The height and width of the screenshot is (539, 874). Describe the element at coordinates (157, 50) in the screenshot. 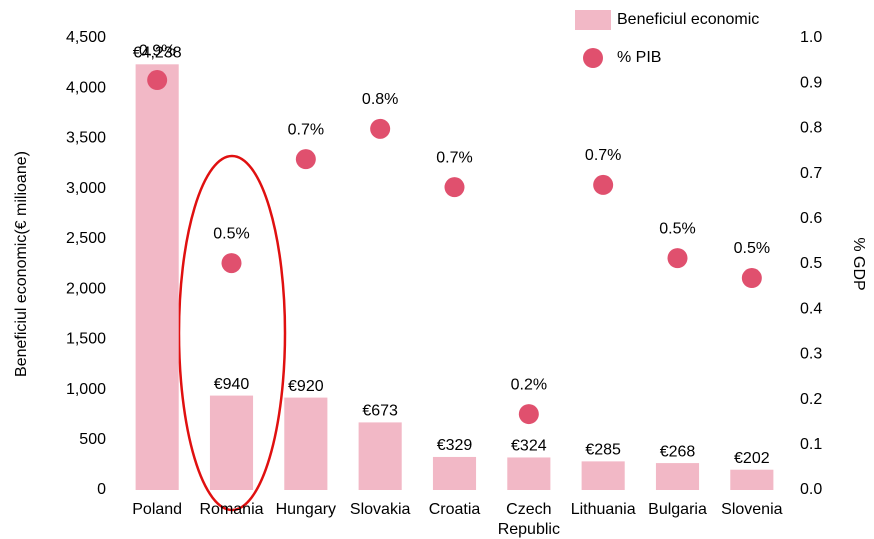

I see `dot-value-label: 0.9%` at that location.